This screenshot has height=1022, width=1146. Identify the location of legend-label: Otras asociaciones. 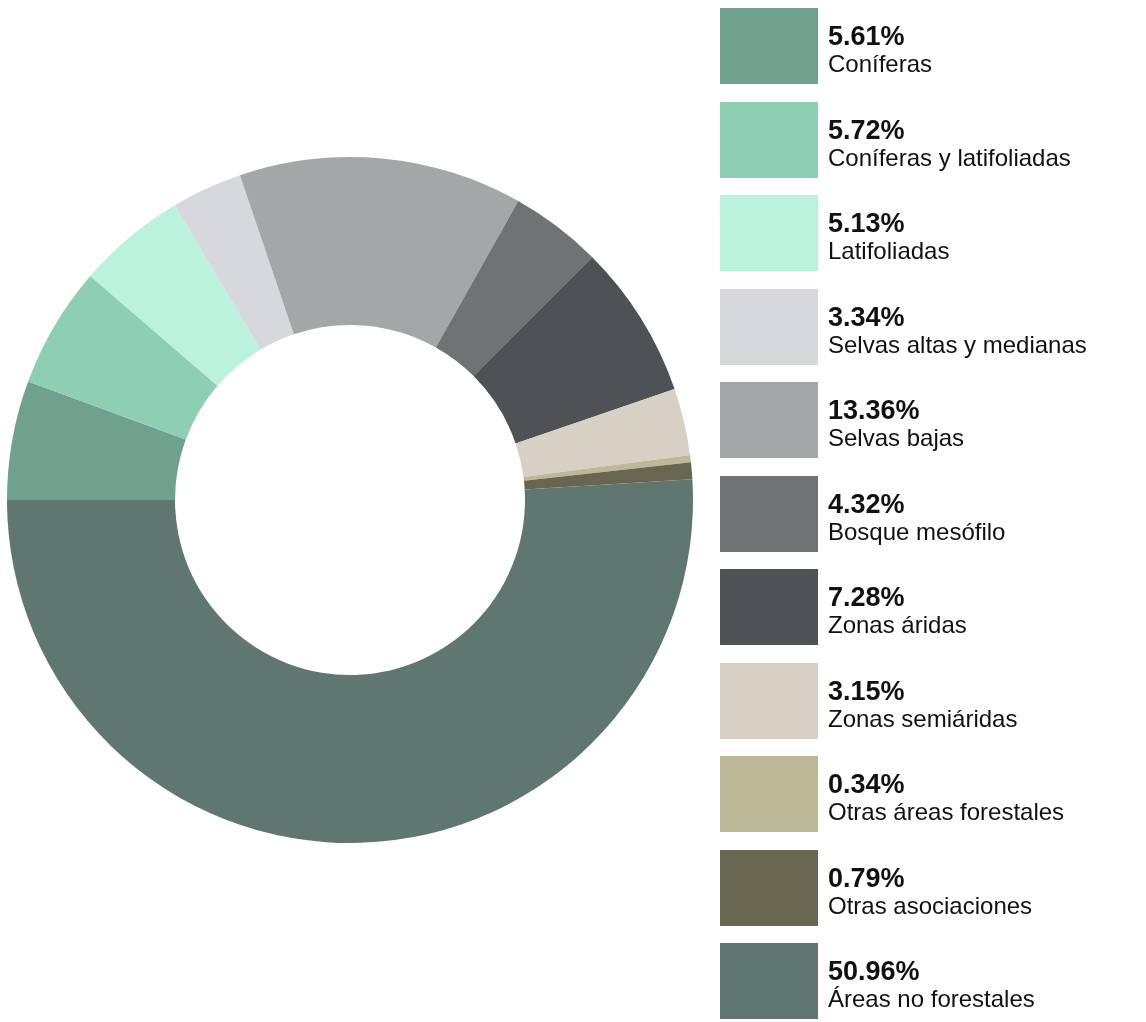
(930, 905).